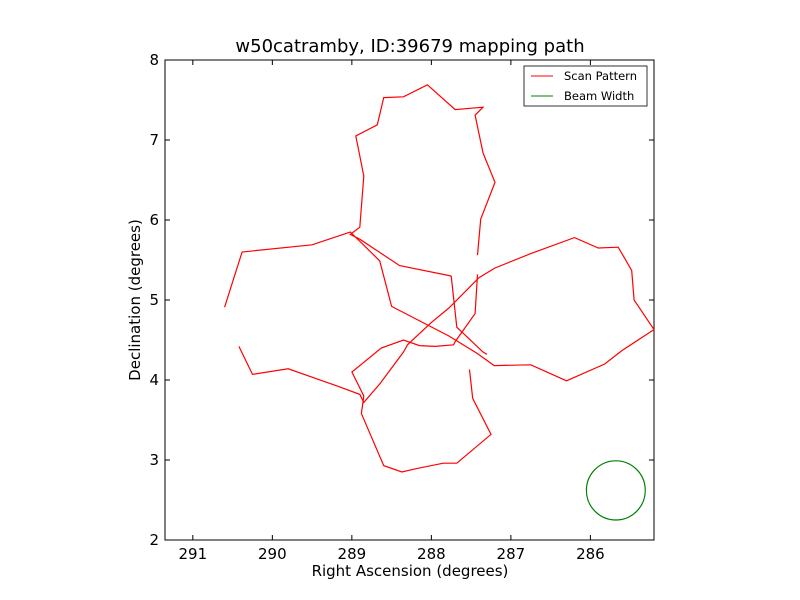 The height and width of the screenshot is (600, 800). Describe the element at coordinates (599, 96) in the screenshot. I see `legend-label-beam-width: Beam Width` at that location.